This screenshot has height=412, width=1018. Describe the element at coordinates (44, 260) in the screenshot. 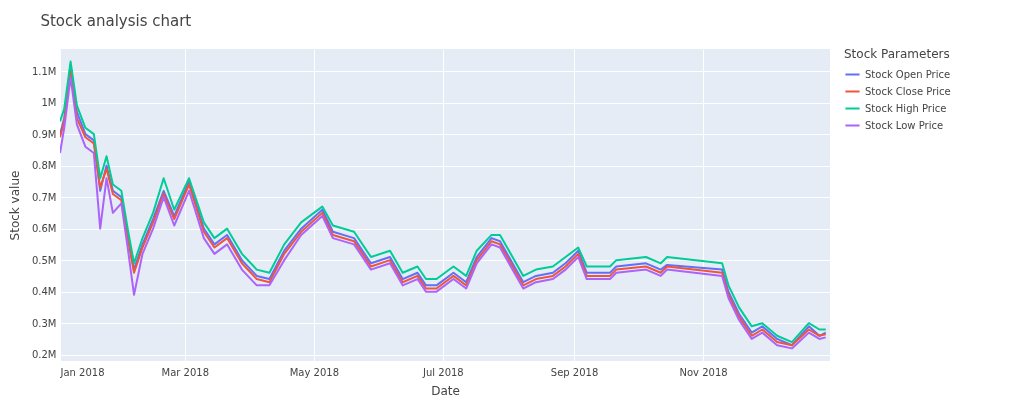

I see `y-tick-label: 0.5M` at that location.